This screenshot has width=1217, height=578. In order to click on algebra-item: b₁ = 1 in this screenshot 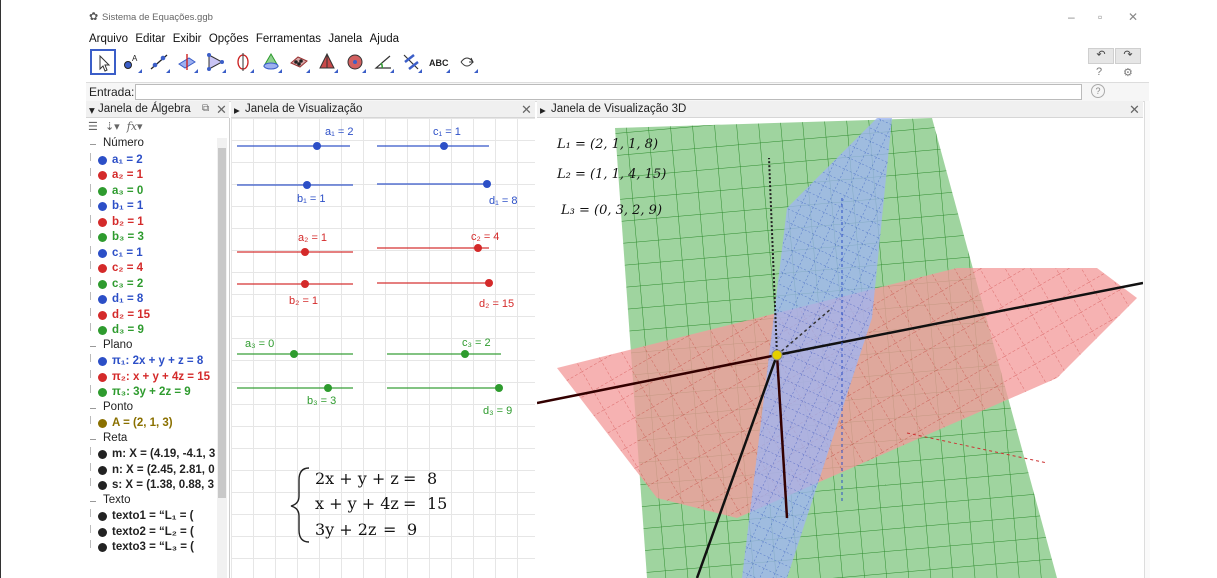, I will do `click(156, 207)`.